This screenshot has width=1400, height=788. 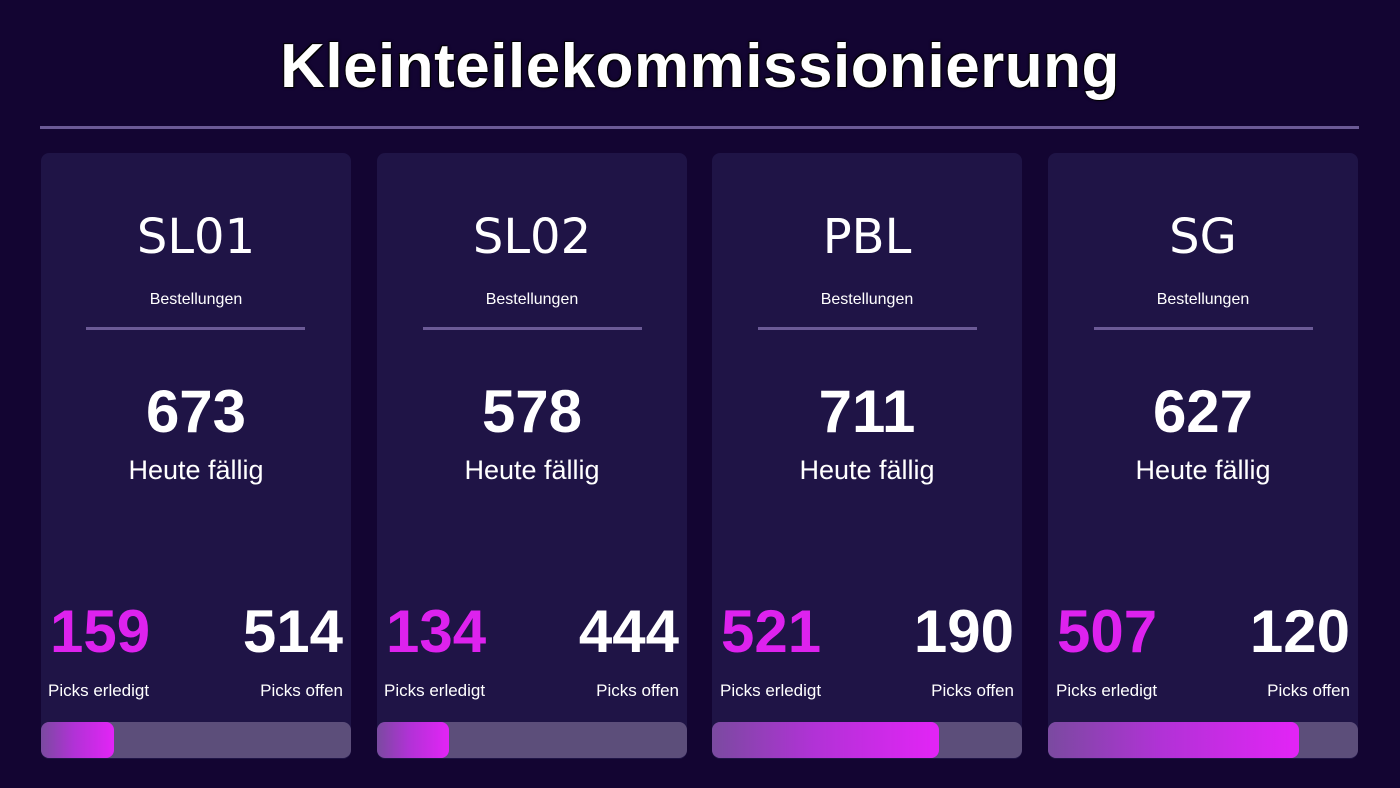 What do you see at coordinates (963, 631) in the screenshot?
I see `picks-open-value: 190` at bounding box center [963, 631].